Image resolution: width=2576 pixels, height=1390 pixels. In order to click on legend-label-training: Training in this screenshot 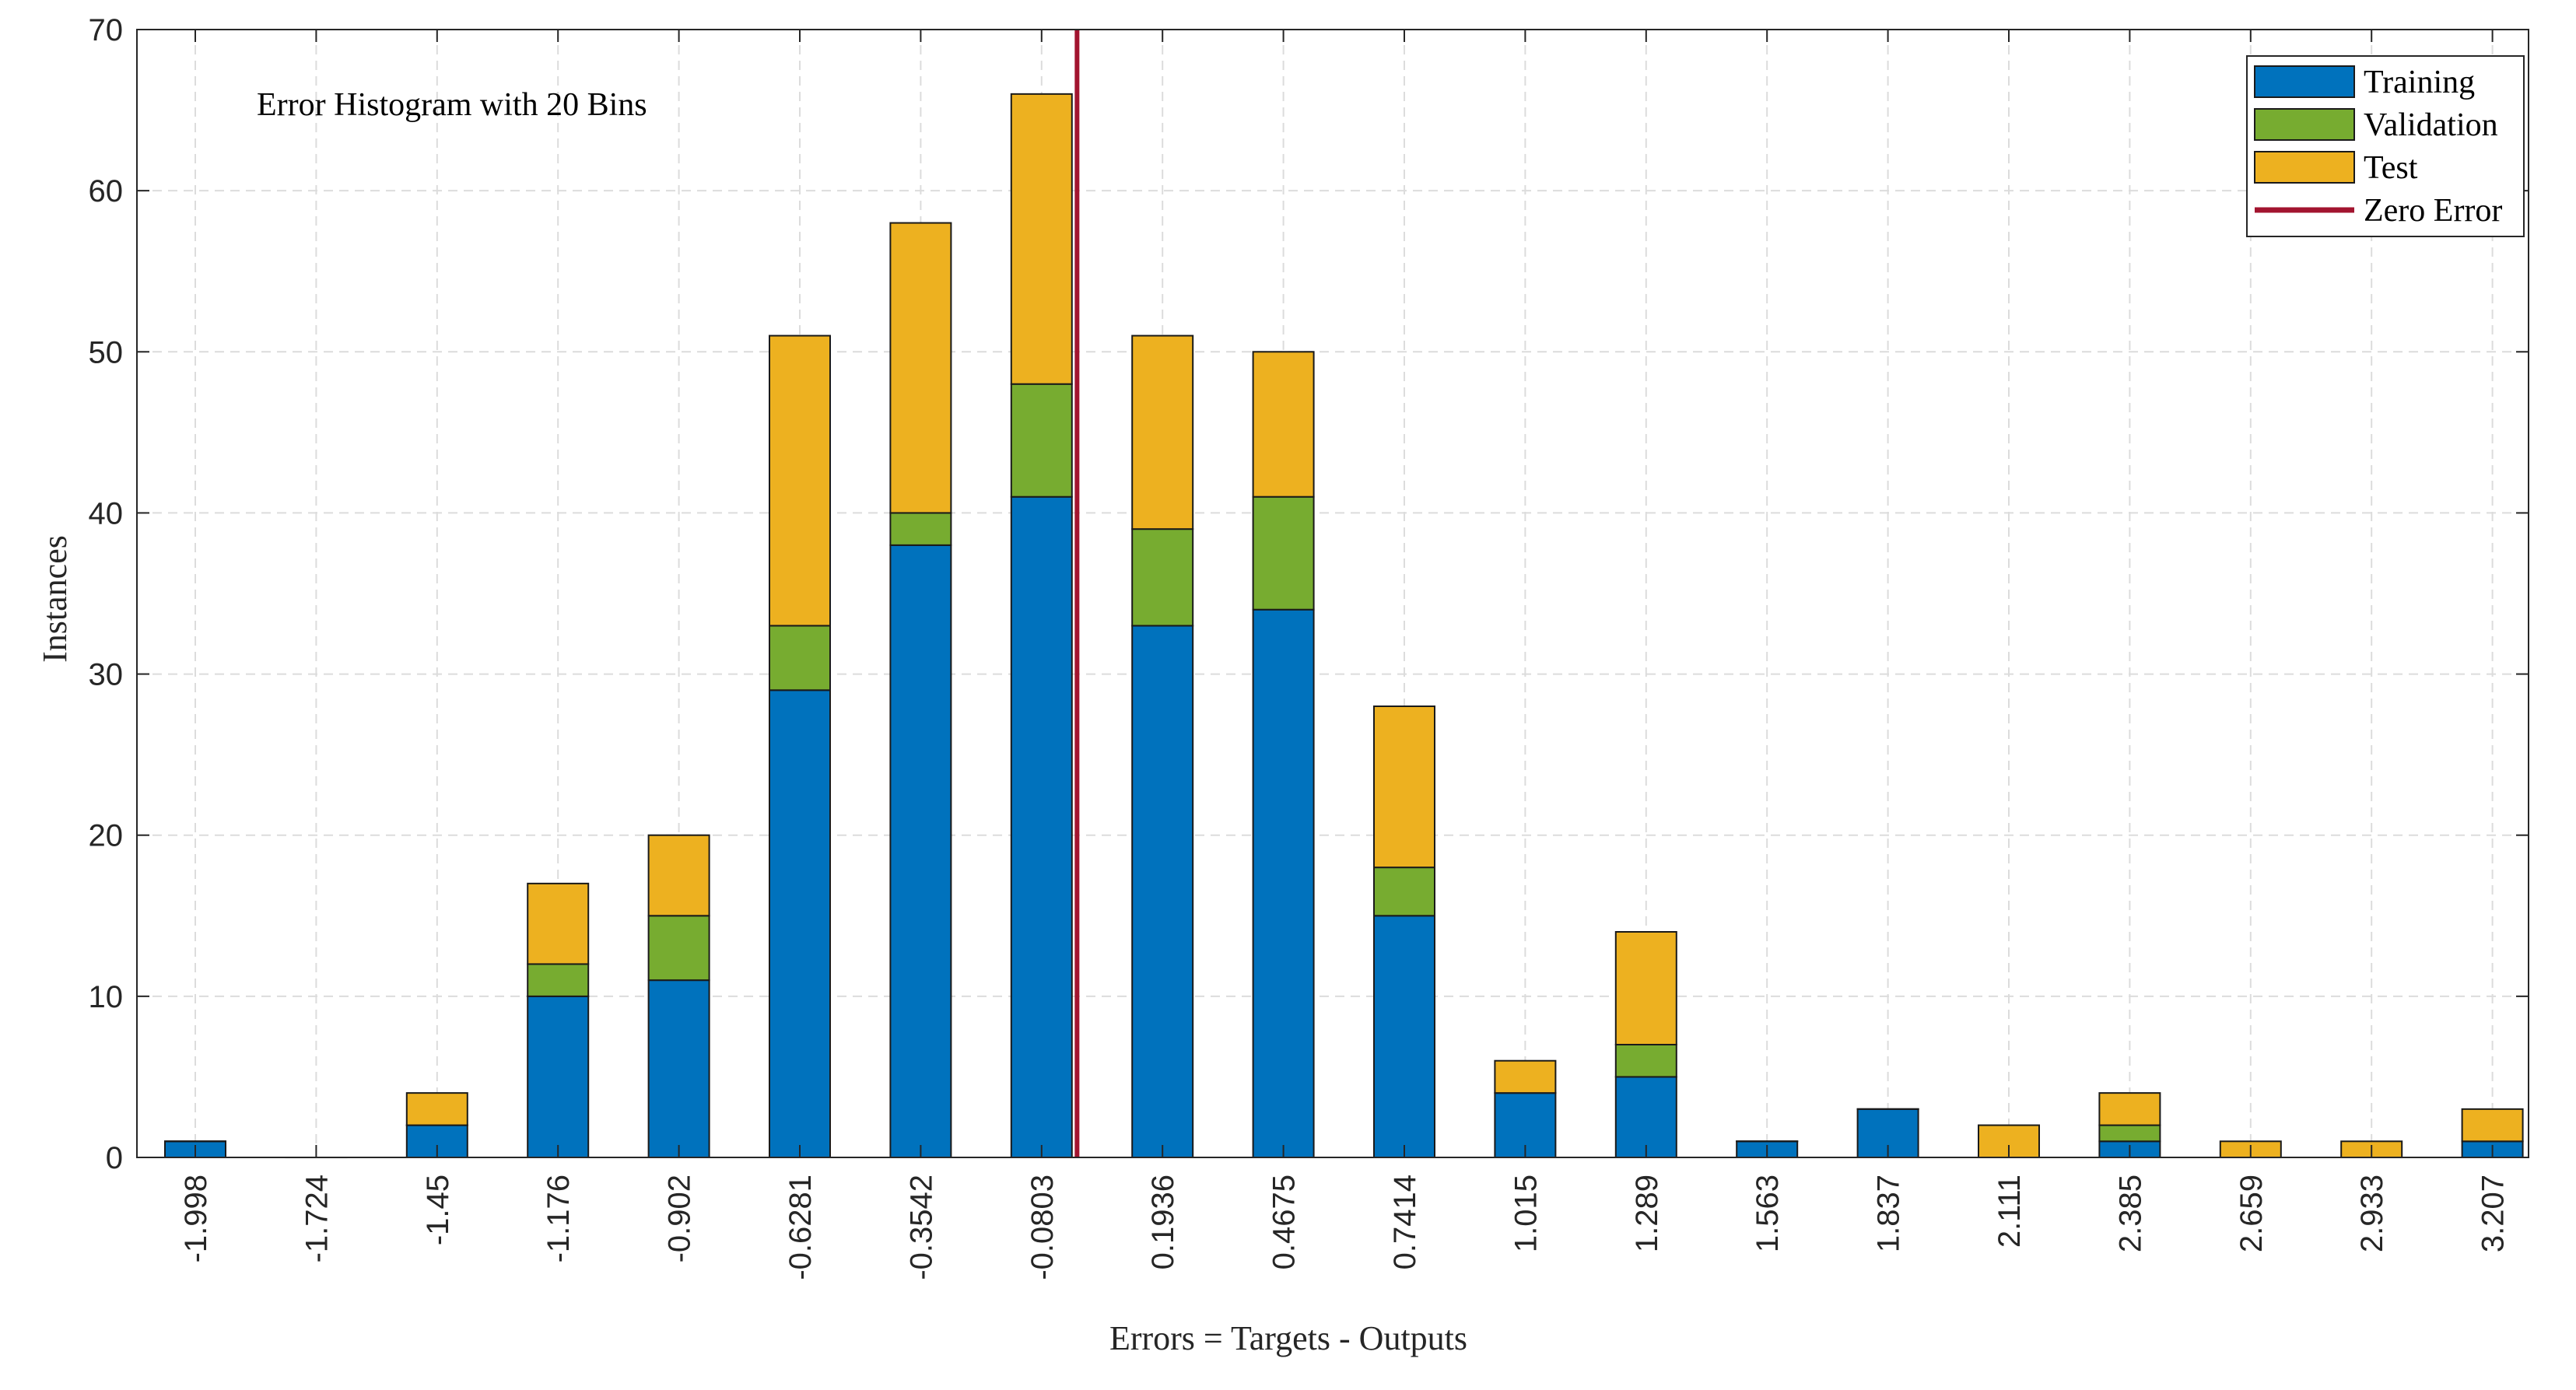, I will do `click(2420, 82)`.